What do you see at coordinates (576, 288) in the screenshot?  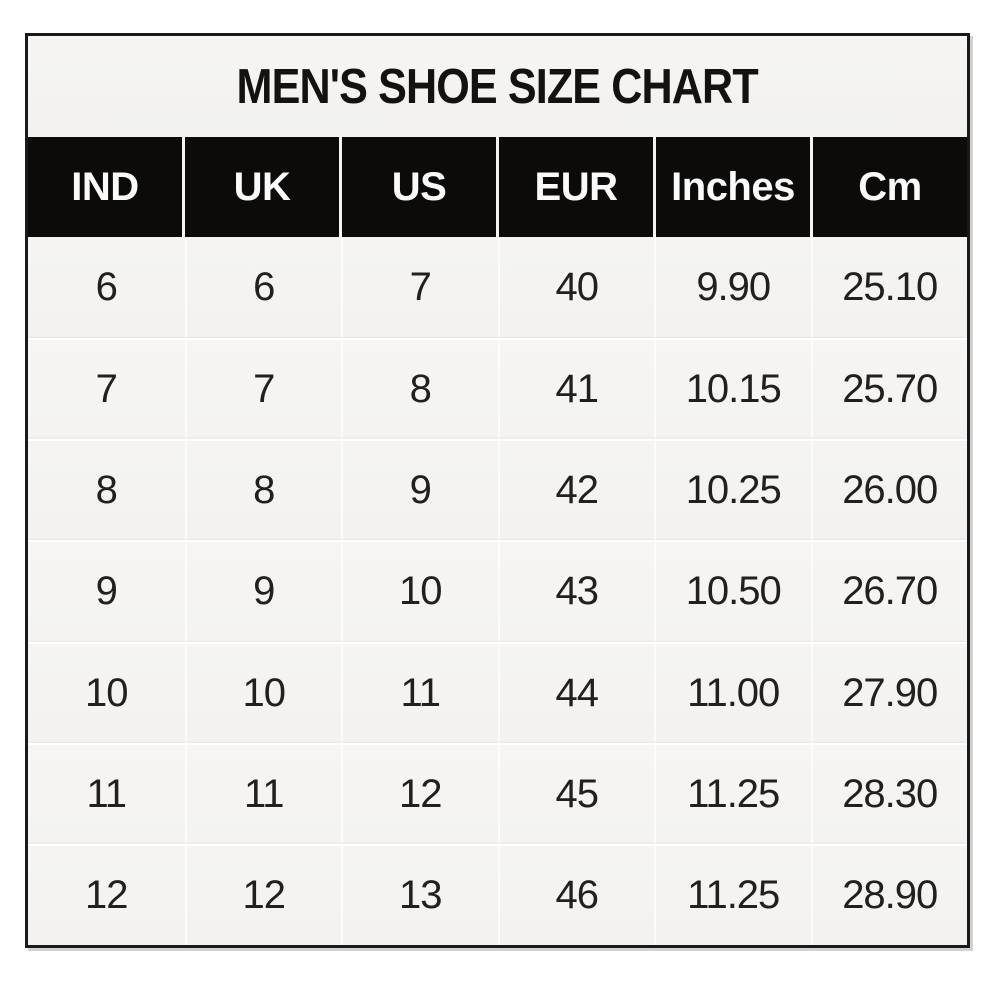 I see `table-cell: 40` at bounding box center [576, 288].